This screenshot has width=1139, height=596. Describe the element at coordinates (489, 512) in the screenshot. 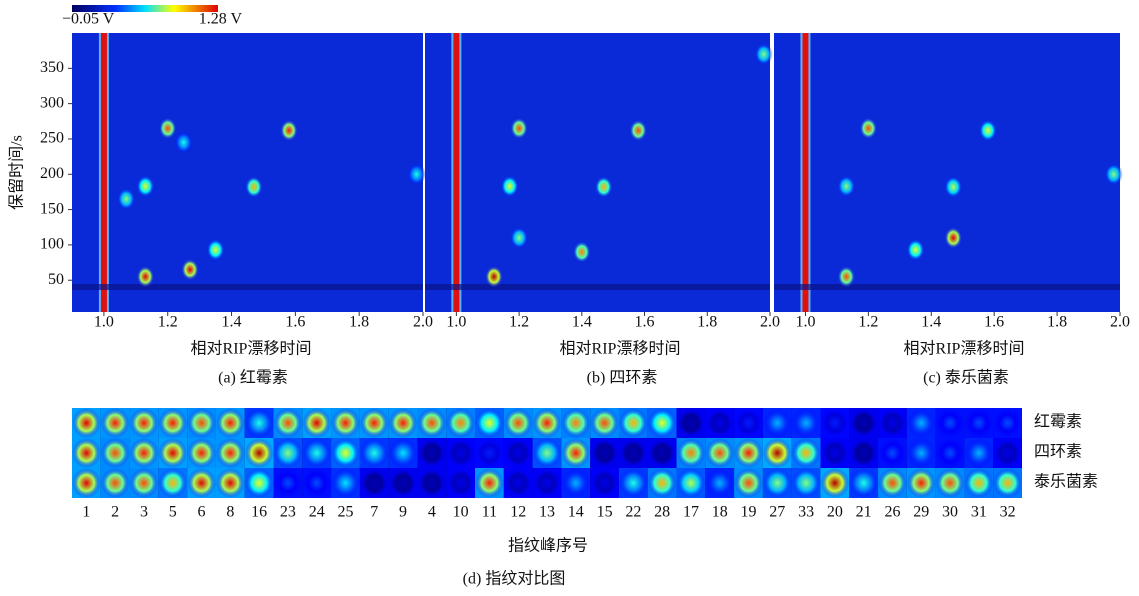

I see `column-label: 11` at that location.